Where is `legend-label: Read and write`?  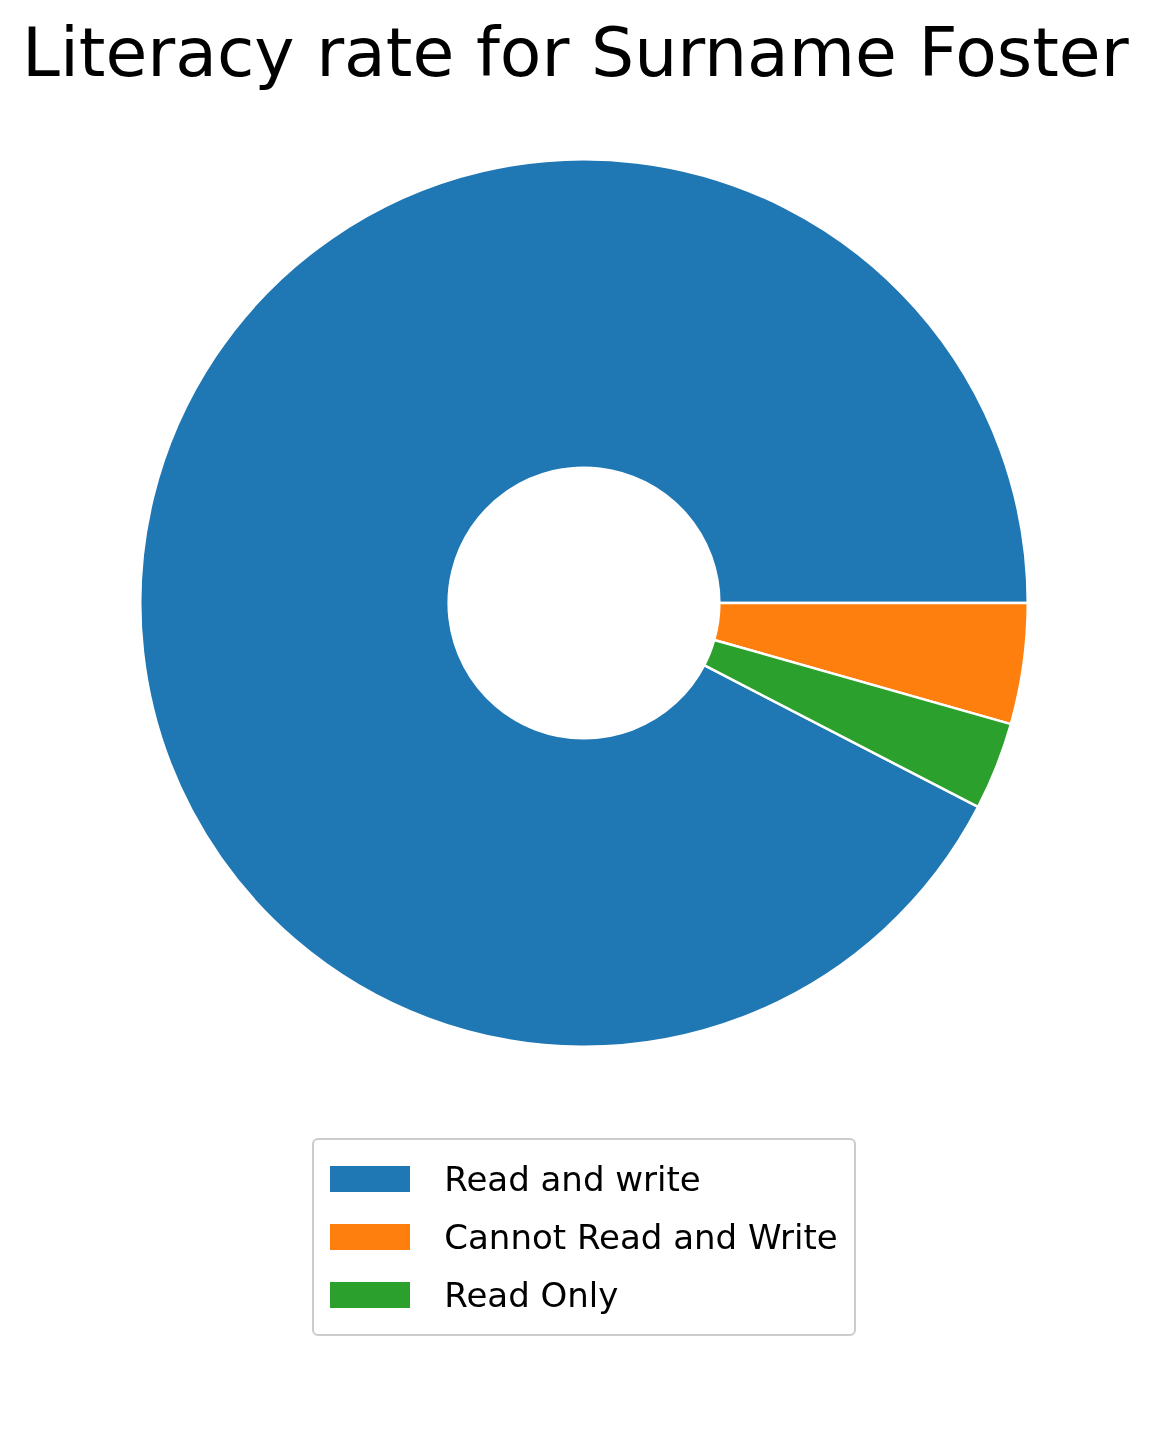 legend-label: Read and write is located at coordinates (572, 1179).